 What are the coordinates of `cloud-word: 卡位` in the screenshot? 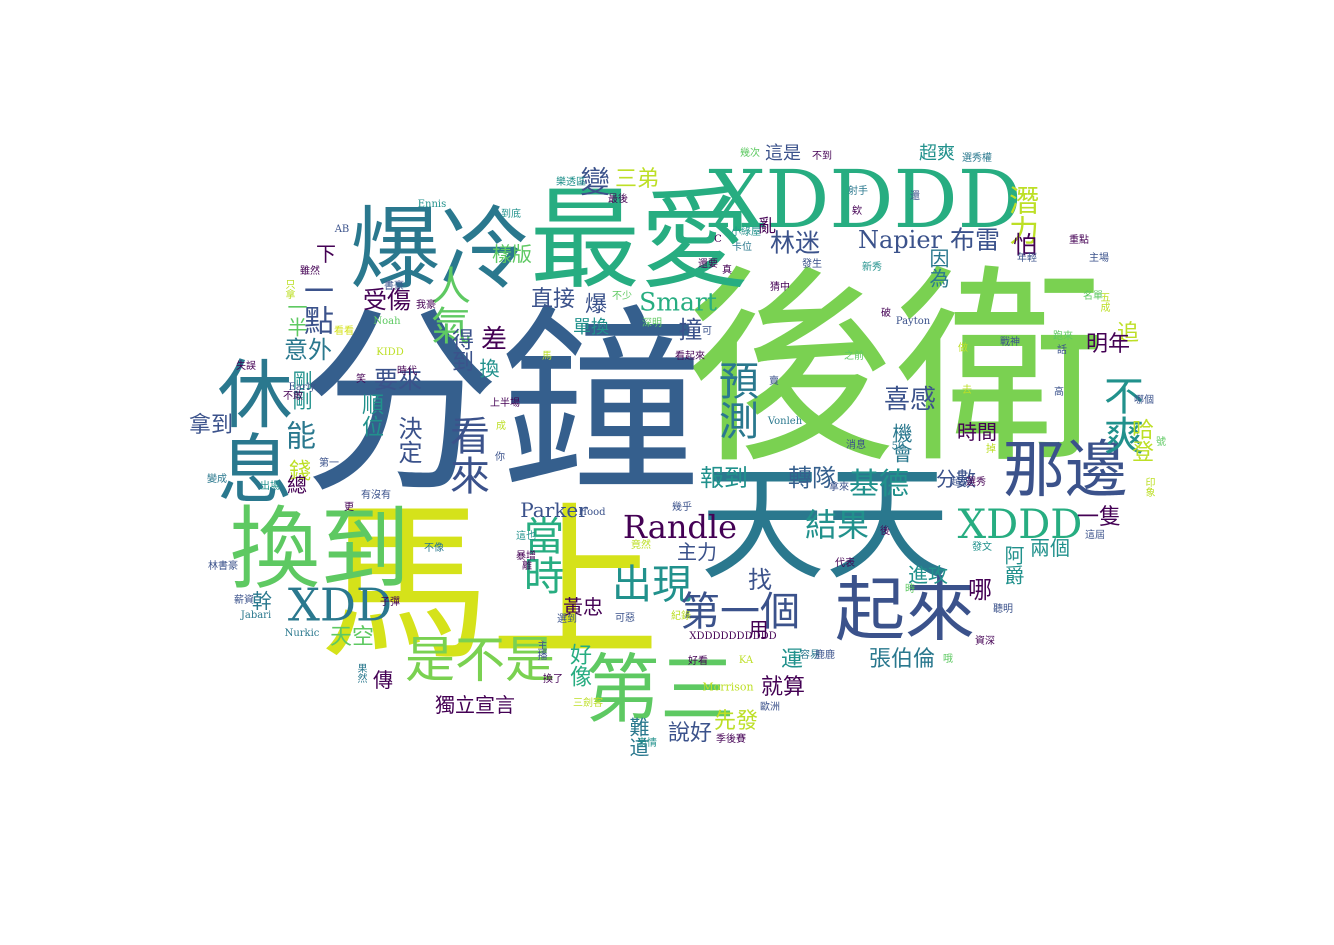 It's located at (742, 247).